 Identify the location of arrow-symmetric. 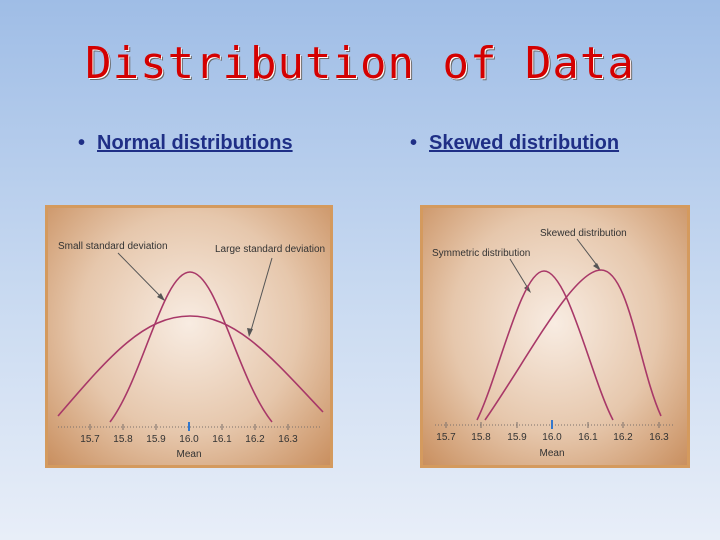
(519, 274).